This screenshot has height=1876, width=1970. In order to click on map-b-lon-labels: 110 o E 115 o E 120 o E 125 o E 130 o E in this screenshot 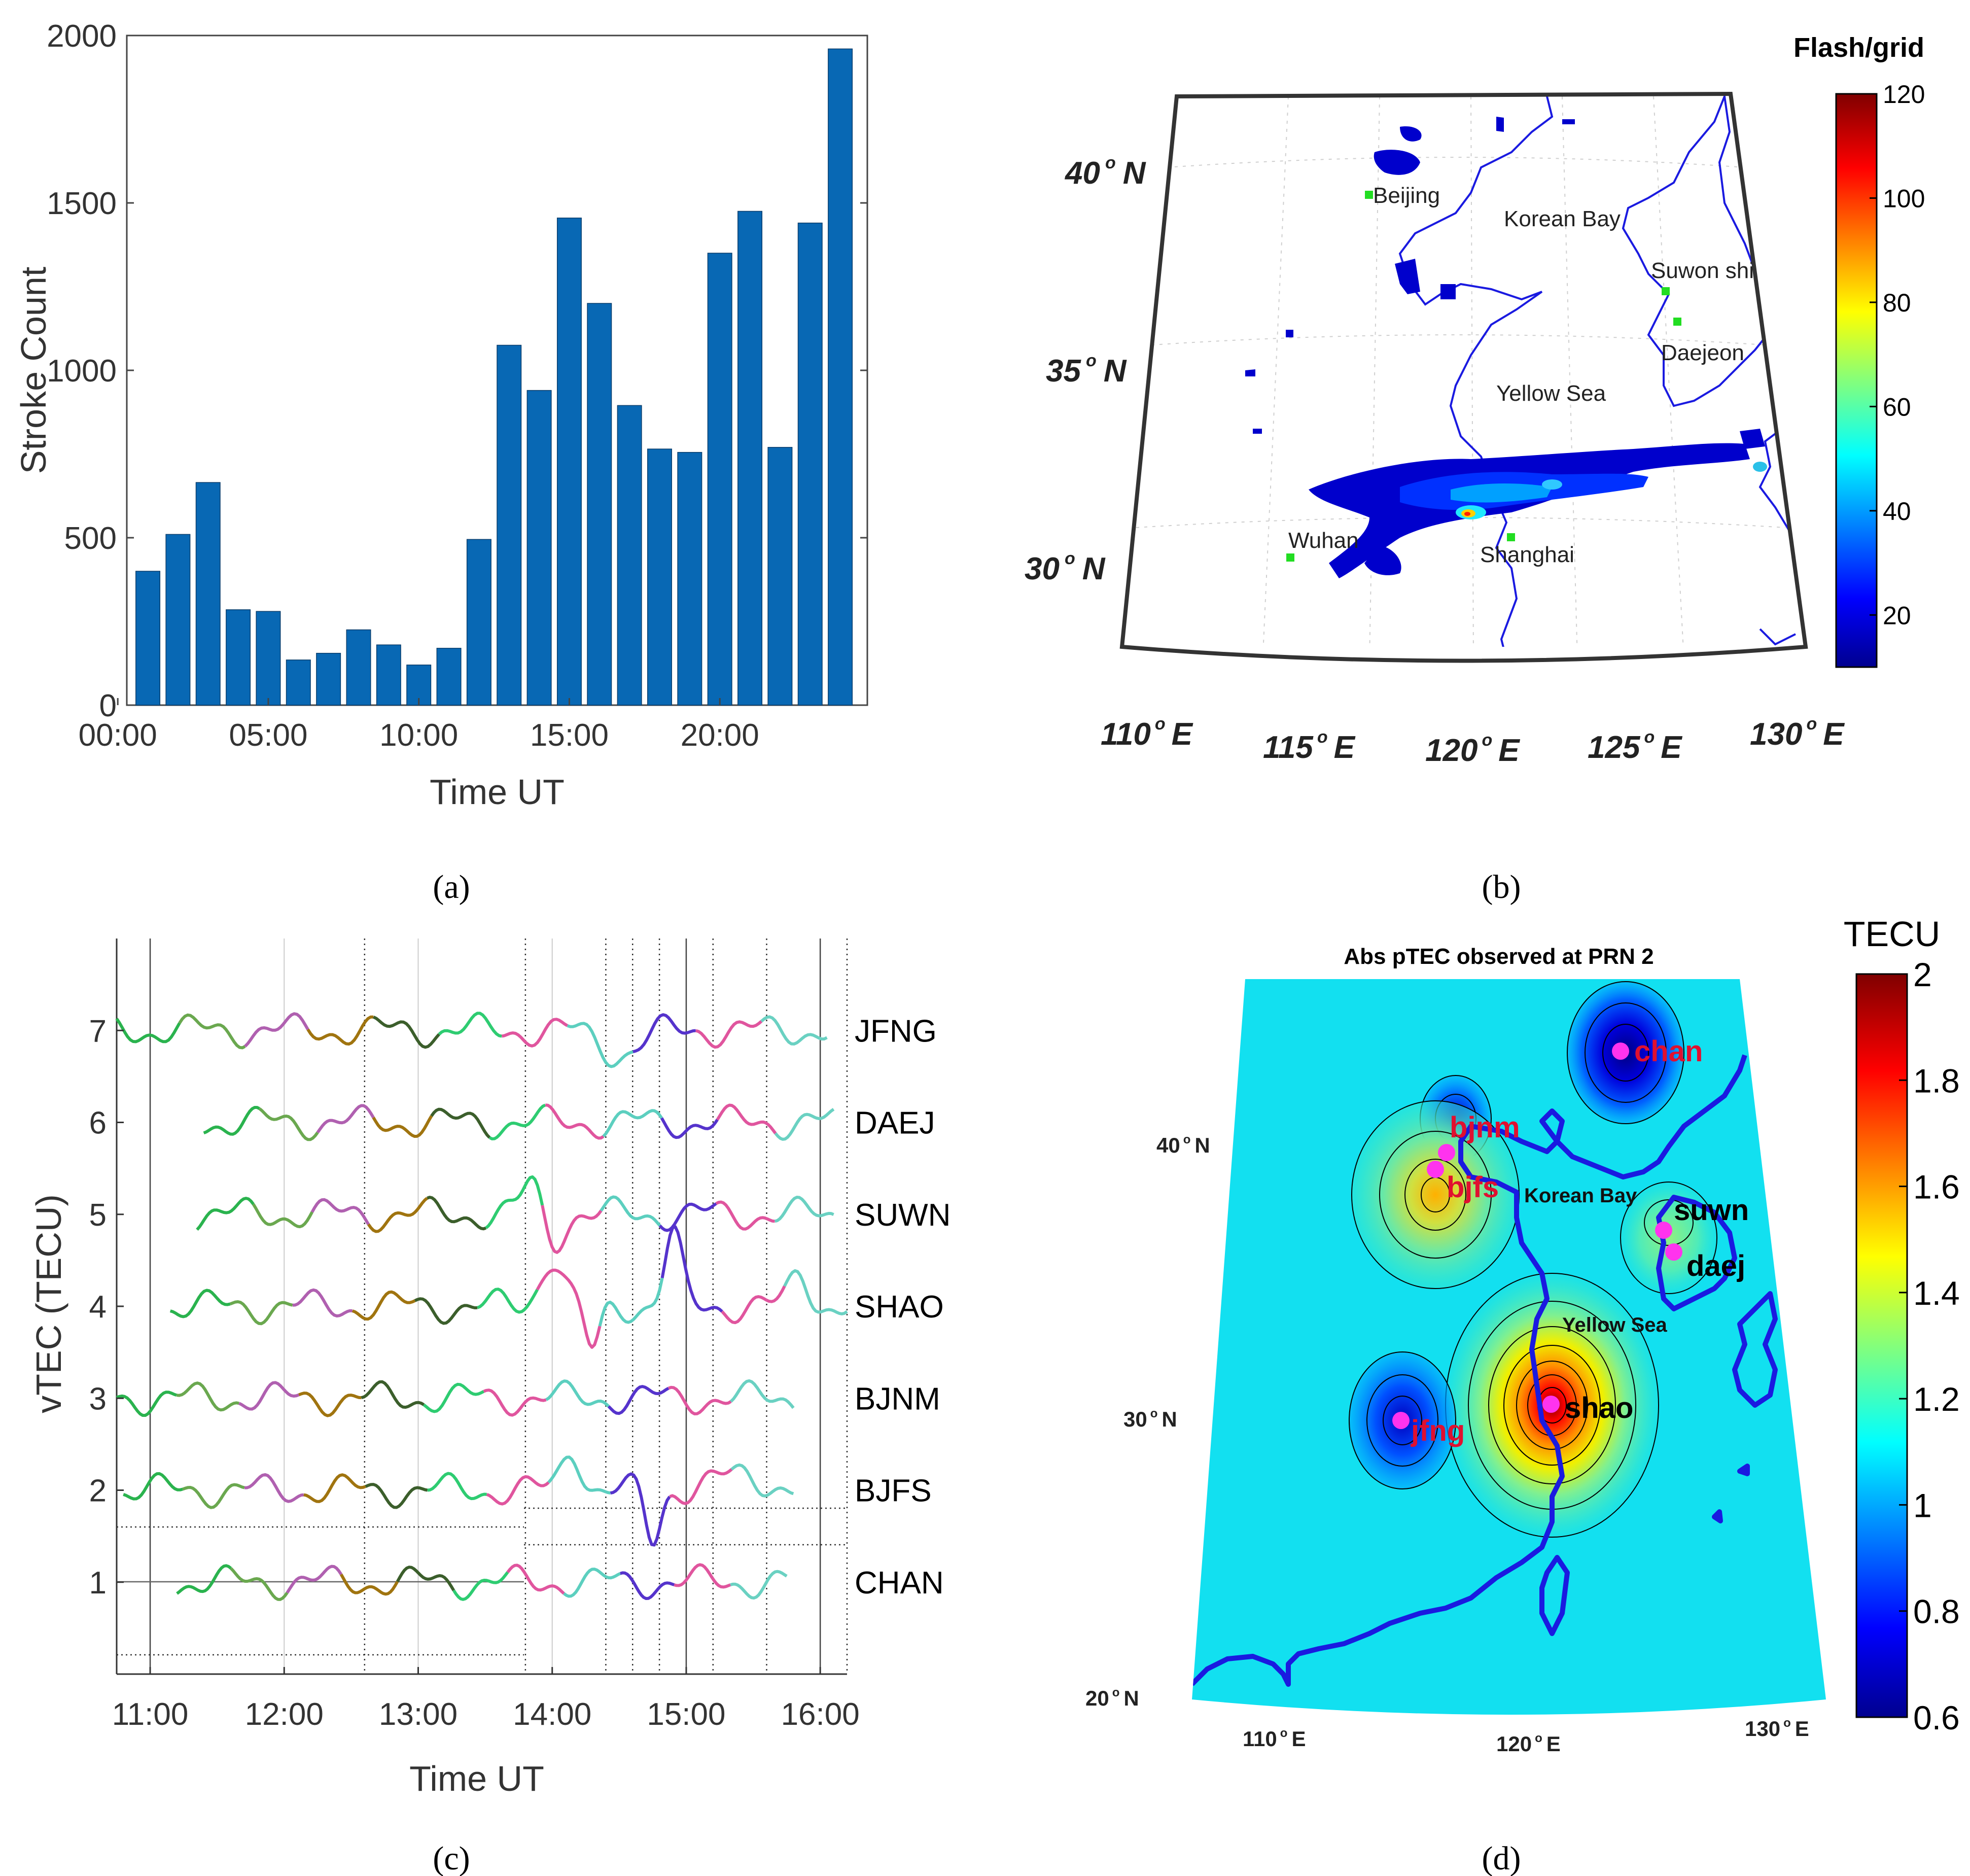, I will do `click(1473, 741)`.